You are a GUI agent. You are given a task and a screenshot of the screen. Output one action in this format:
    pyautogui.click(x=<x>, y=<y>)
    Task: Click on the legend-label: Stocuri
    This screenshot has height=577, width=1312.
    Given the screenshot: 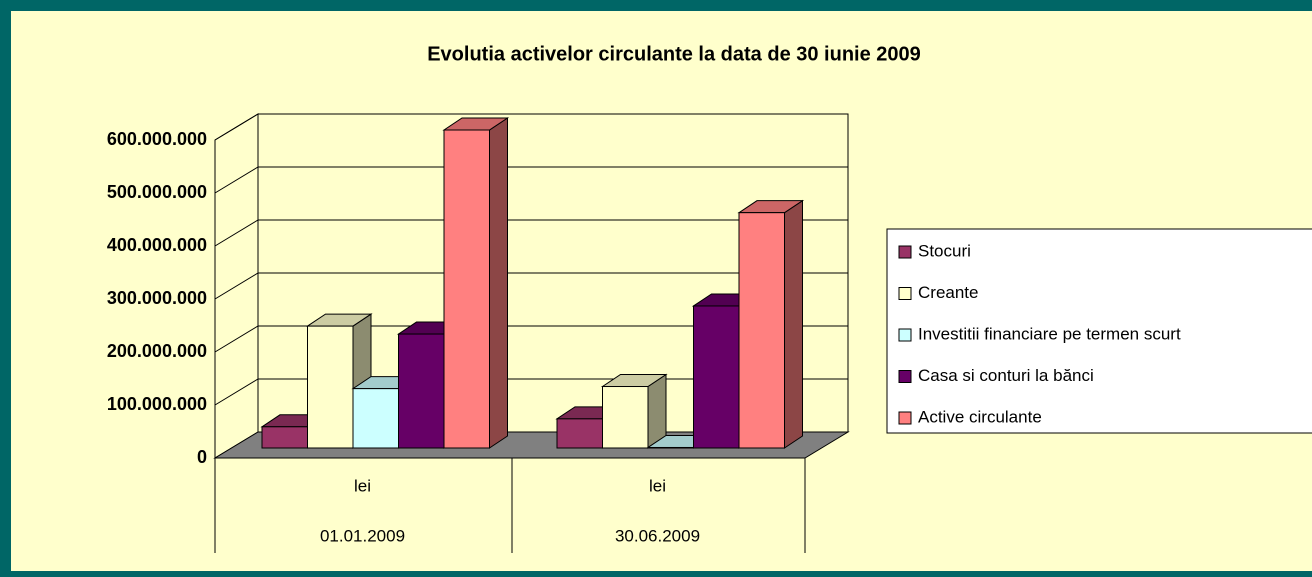 What is the action you would take?
    pyautogui.click(x=944, y=250)
    